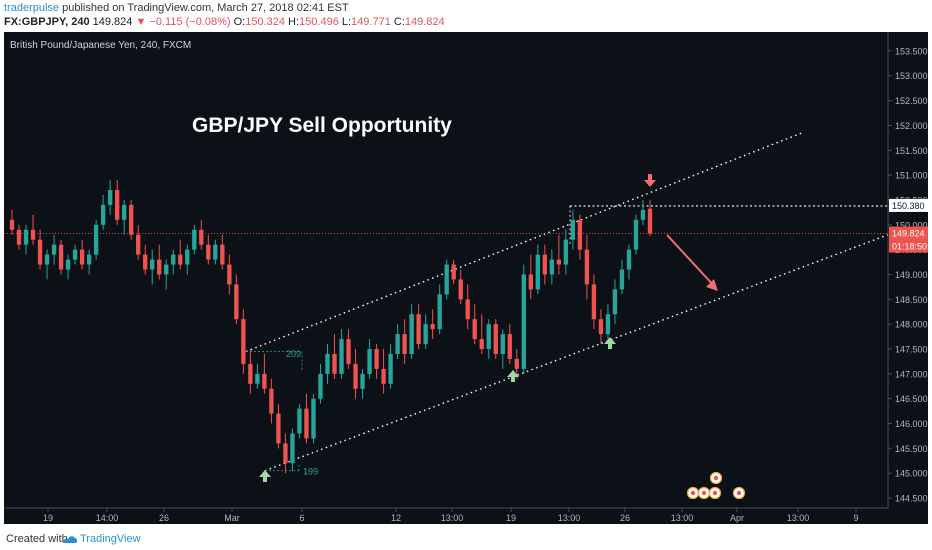 The image size is (932, 550). Describe the element at coordinates (232, 518) in the screenshot. I see `x-tick-label: Mar` at that location.